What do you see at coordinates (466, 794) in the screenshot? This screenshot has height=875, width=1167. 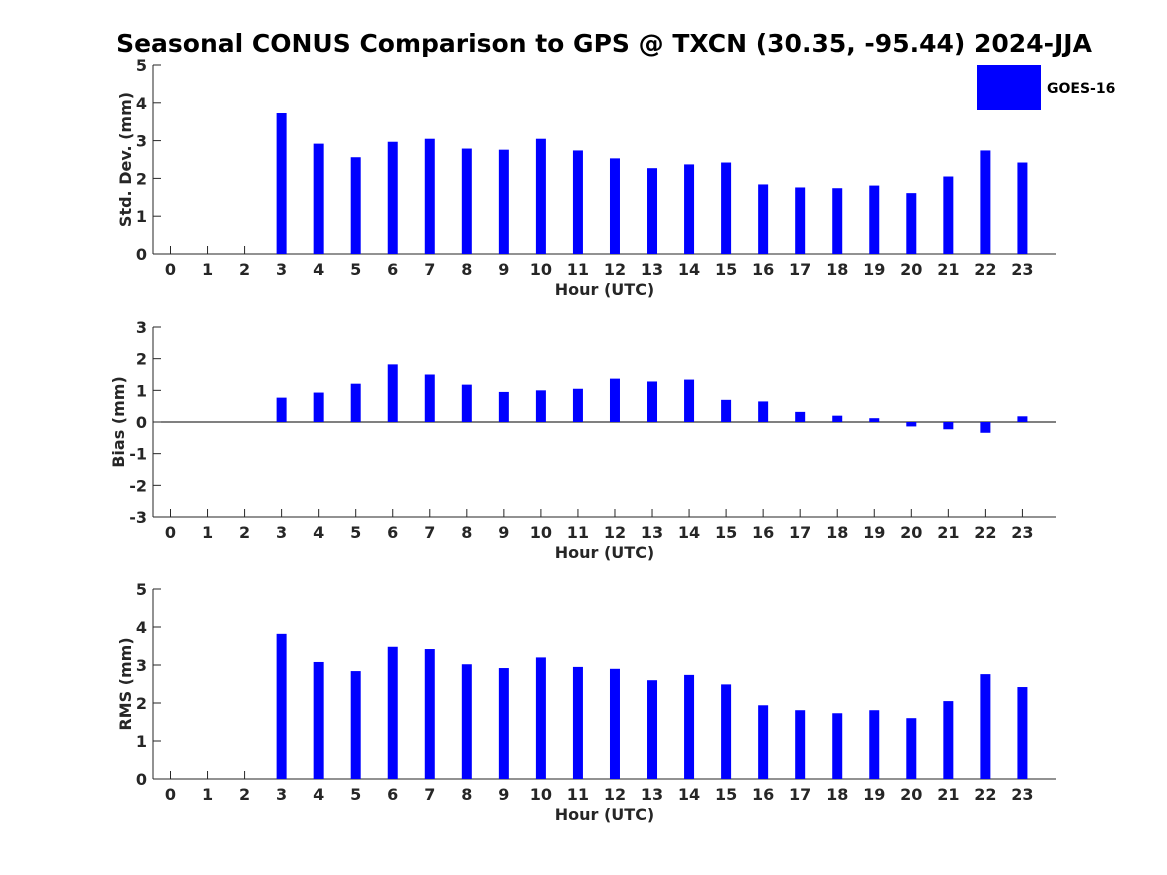 I see `x-tick-label: 8` at bounding box center [466, 794].